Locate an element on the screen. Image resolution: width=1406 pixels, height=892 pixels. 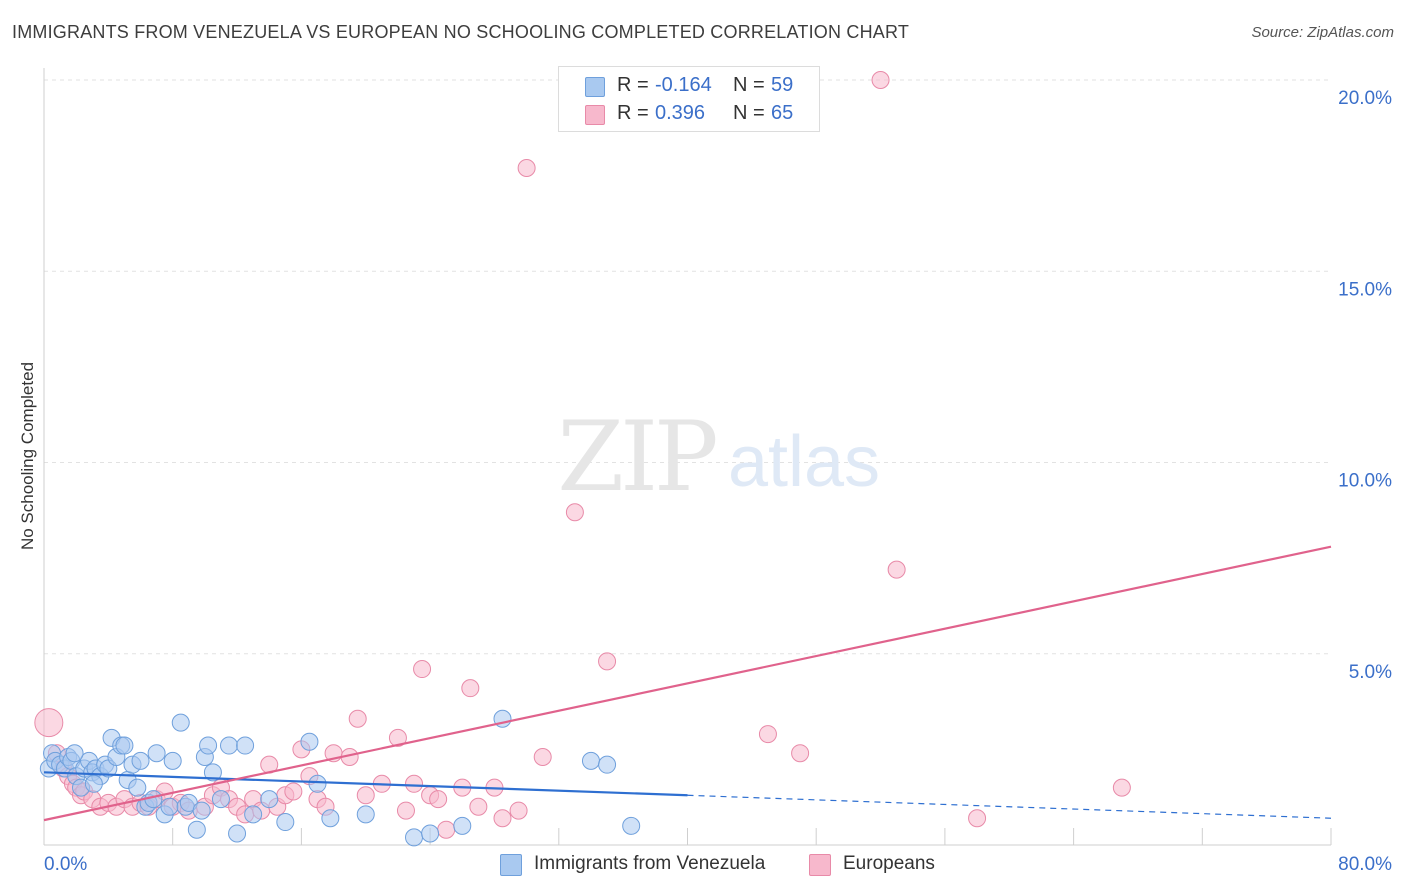
legend-row-venezuela: R = -0.164 N = 59 is located at coordinates (689, 86).